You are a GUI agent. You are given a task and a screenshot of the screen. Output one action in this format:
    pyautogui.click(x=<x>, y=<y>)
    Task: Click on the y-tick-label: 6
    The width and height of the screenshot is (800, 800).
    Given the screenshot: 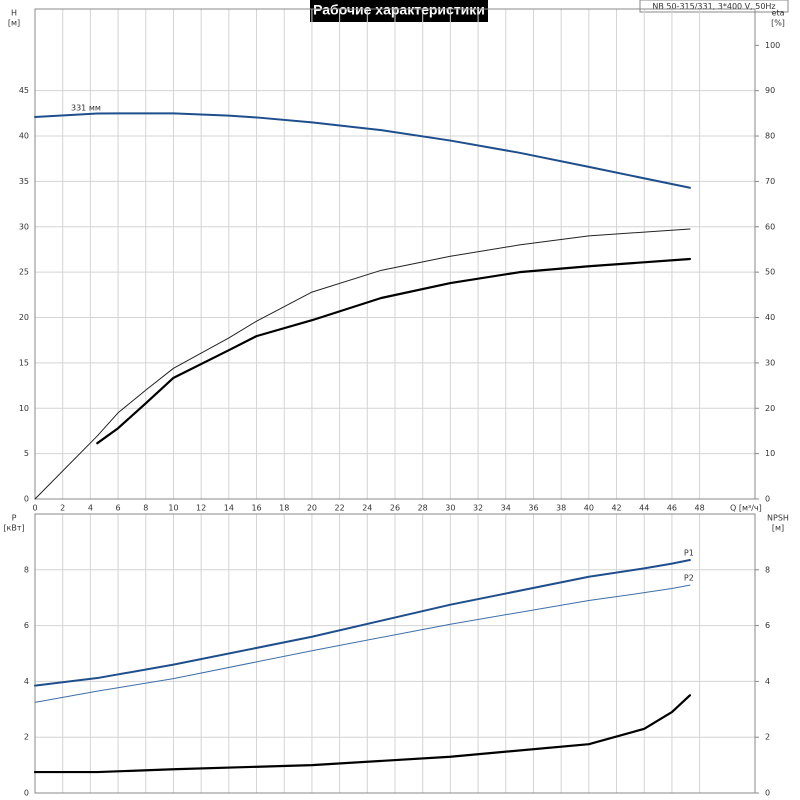 What is the action you would take?
    pyautogui.click(x=26, y=625)
    